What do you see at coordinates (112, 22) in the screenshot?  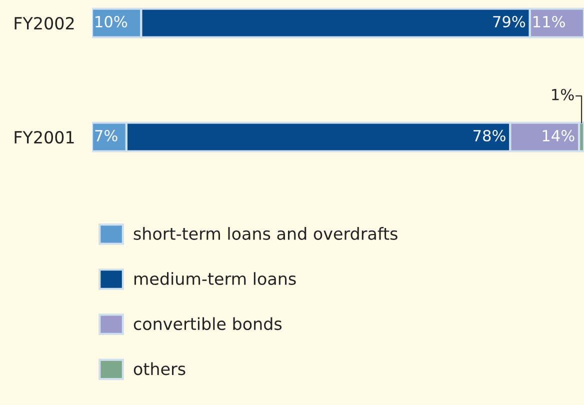 I see `data-label: 10%` at bounding box center [112, 22].